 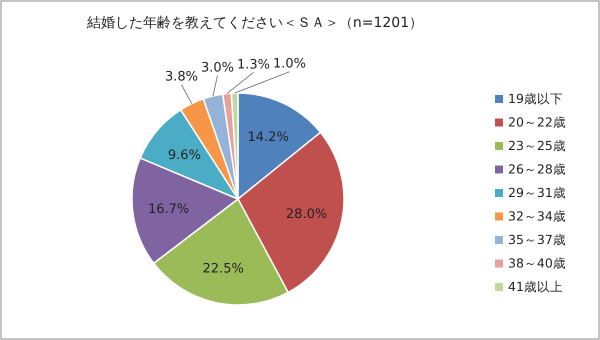 What do you see at coordinates (537, 192) in the screenshot?
I see `legend-label: 29～31歳` at bounding box center [537, 192].